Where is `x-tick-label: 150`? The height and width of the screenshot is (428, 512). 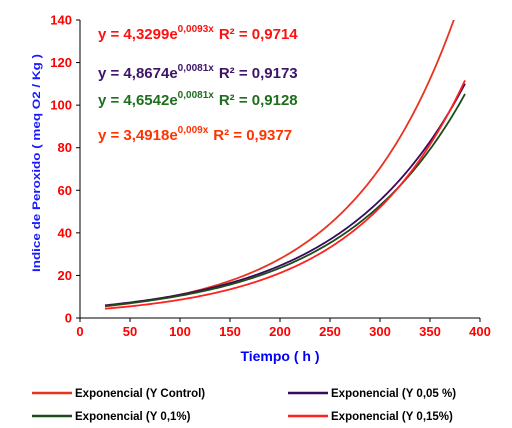 x-tick-label: 150 is located at coordinates (230, 331).